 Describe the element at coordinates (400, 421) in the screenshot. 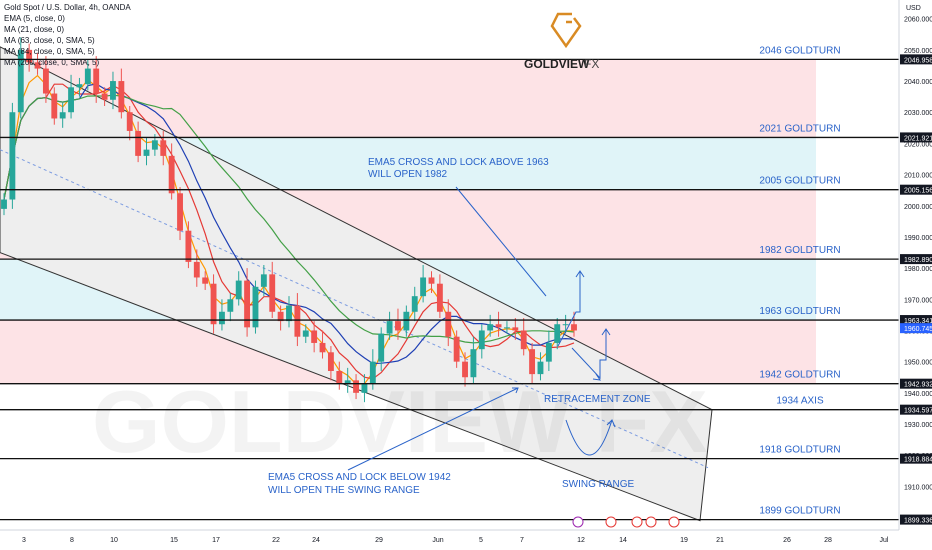

I see `watermark-text: GOLDVIEW FX` at that location.